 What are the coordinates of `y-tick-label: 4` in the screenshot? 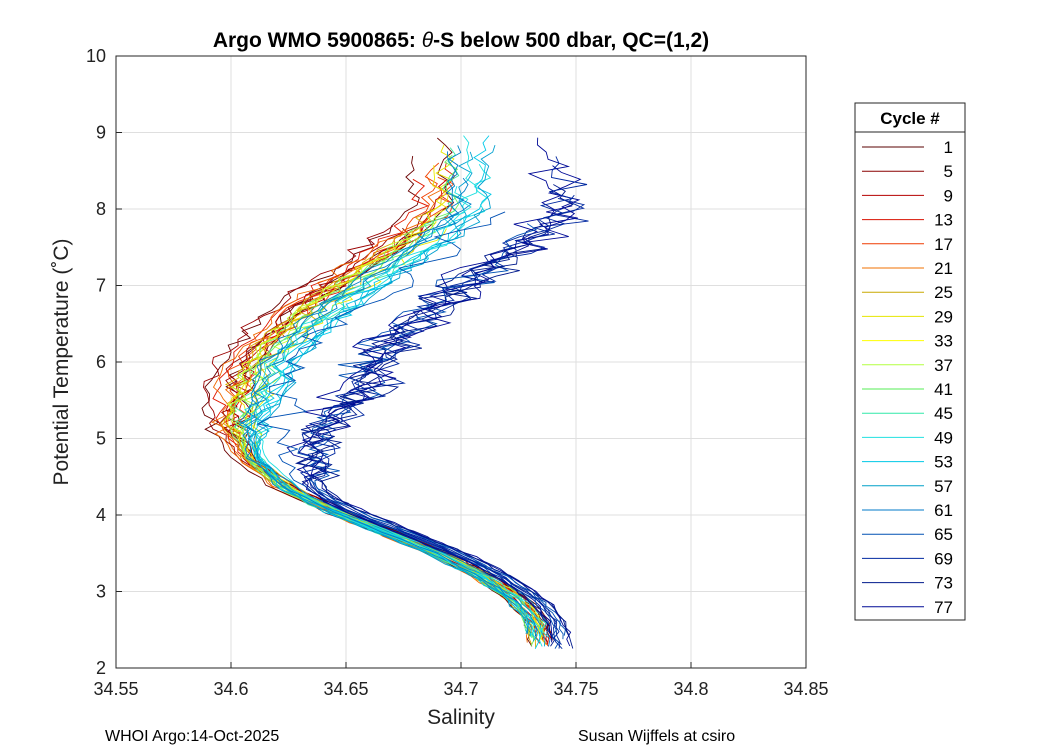 It's located at (101, 515).